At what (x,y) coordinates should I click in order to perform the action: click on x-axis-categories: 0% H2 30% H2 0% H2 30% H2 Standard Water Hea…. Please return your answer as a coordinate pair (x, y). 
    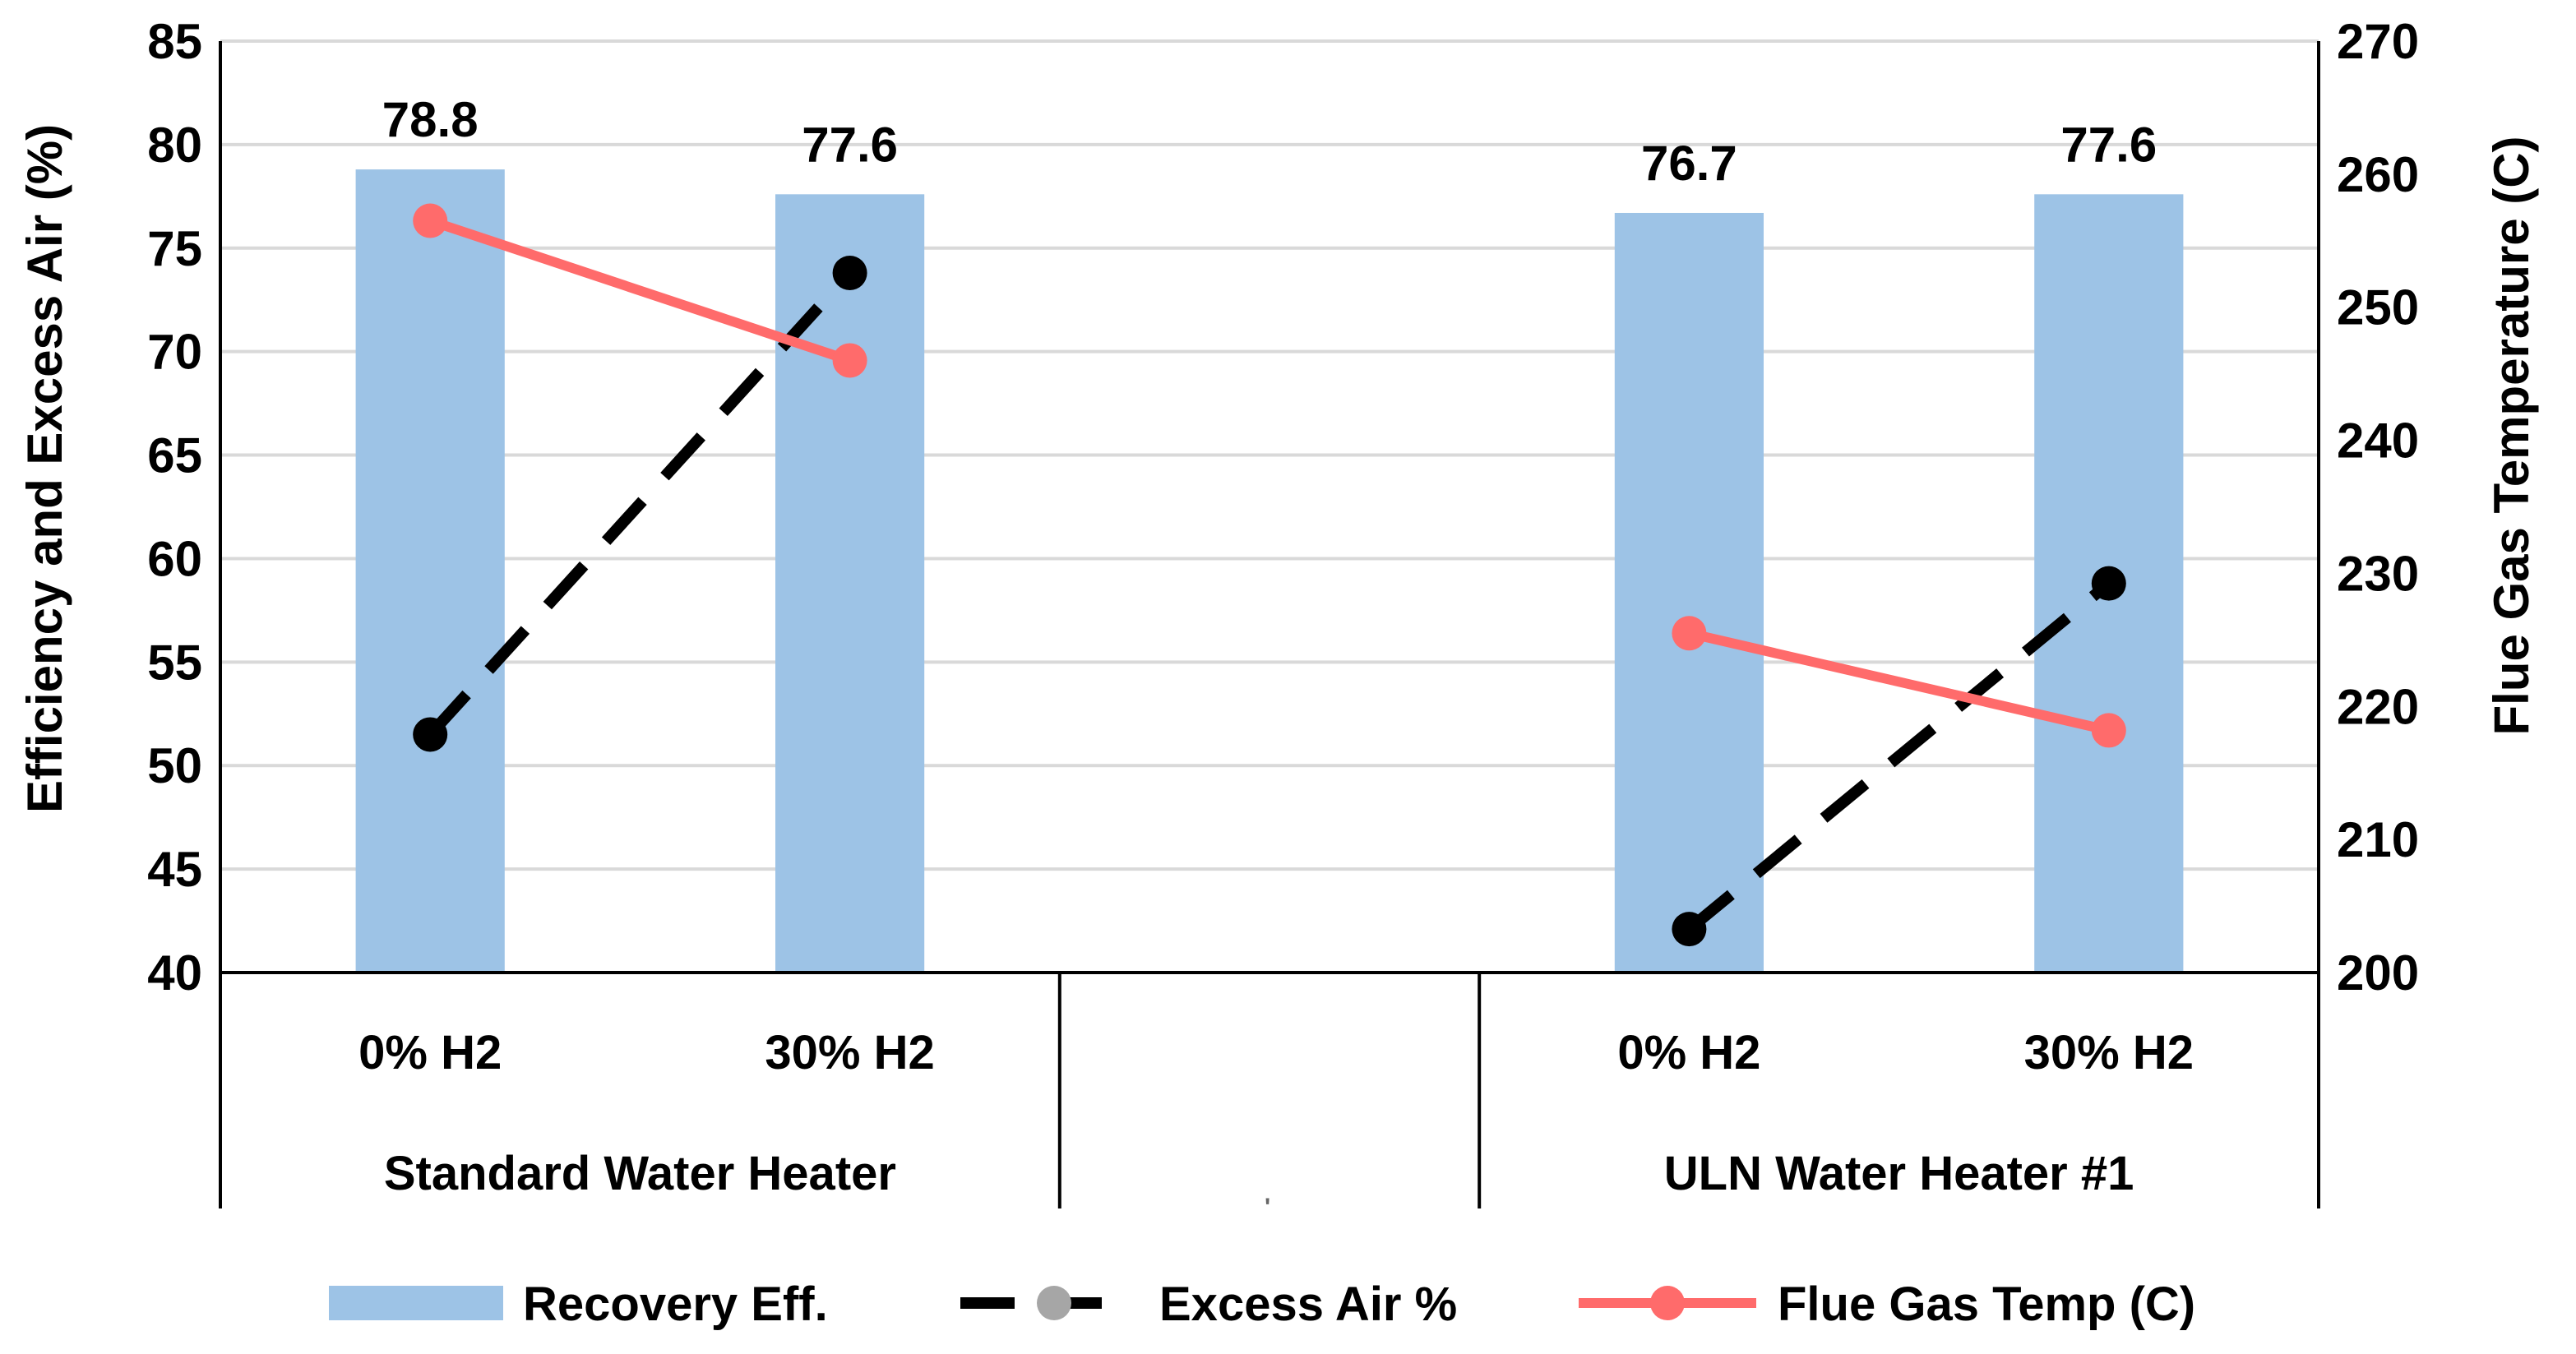
    Looking at the image, I should click on (1276, 1113).